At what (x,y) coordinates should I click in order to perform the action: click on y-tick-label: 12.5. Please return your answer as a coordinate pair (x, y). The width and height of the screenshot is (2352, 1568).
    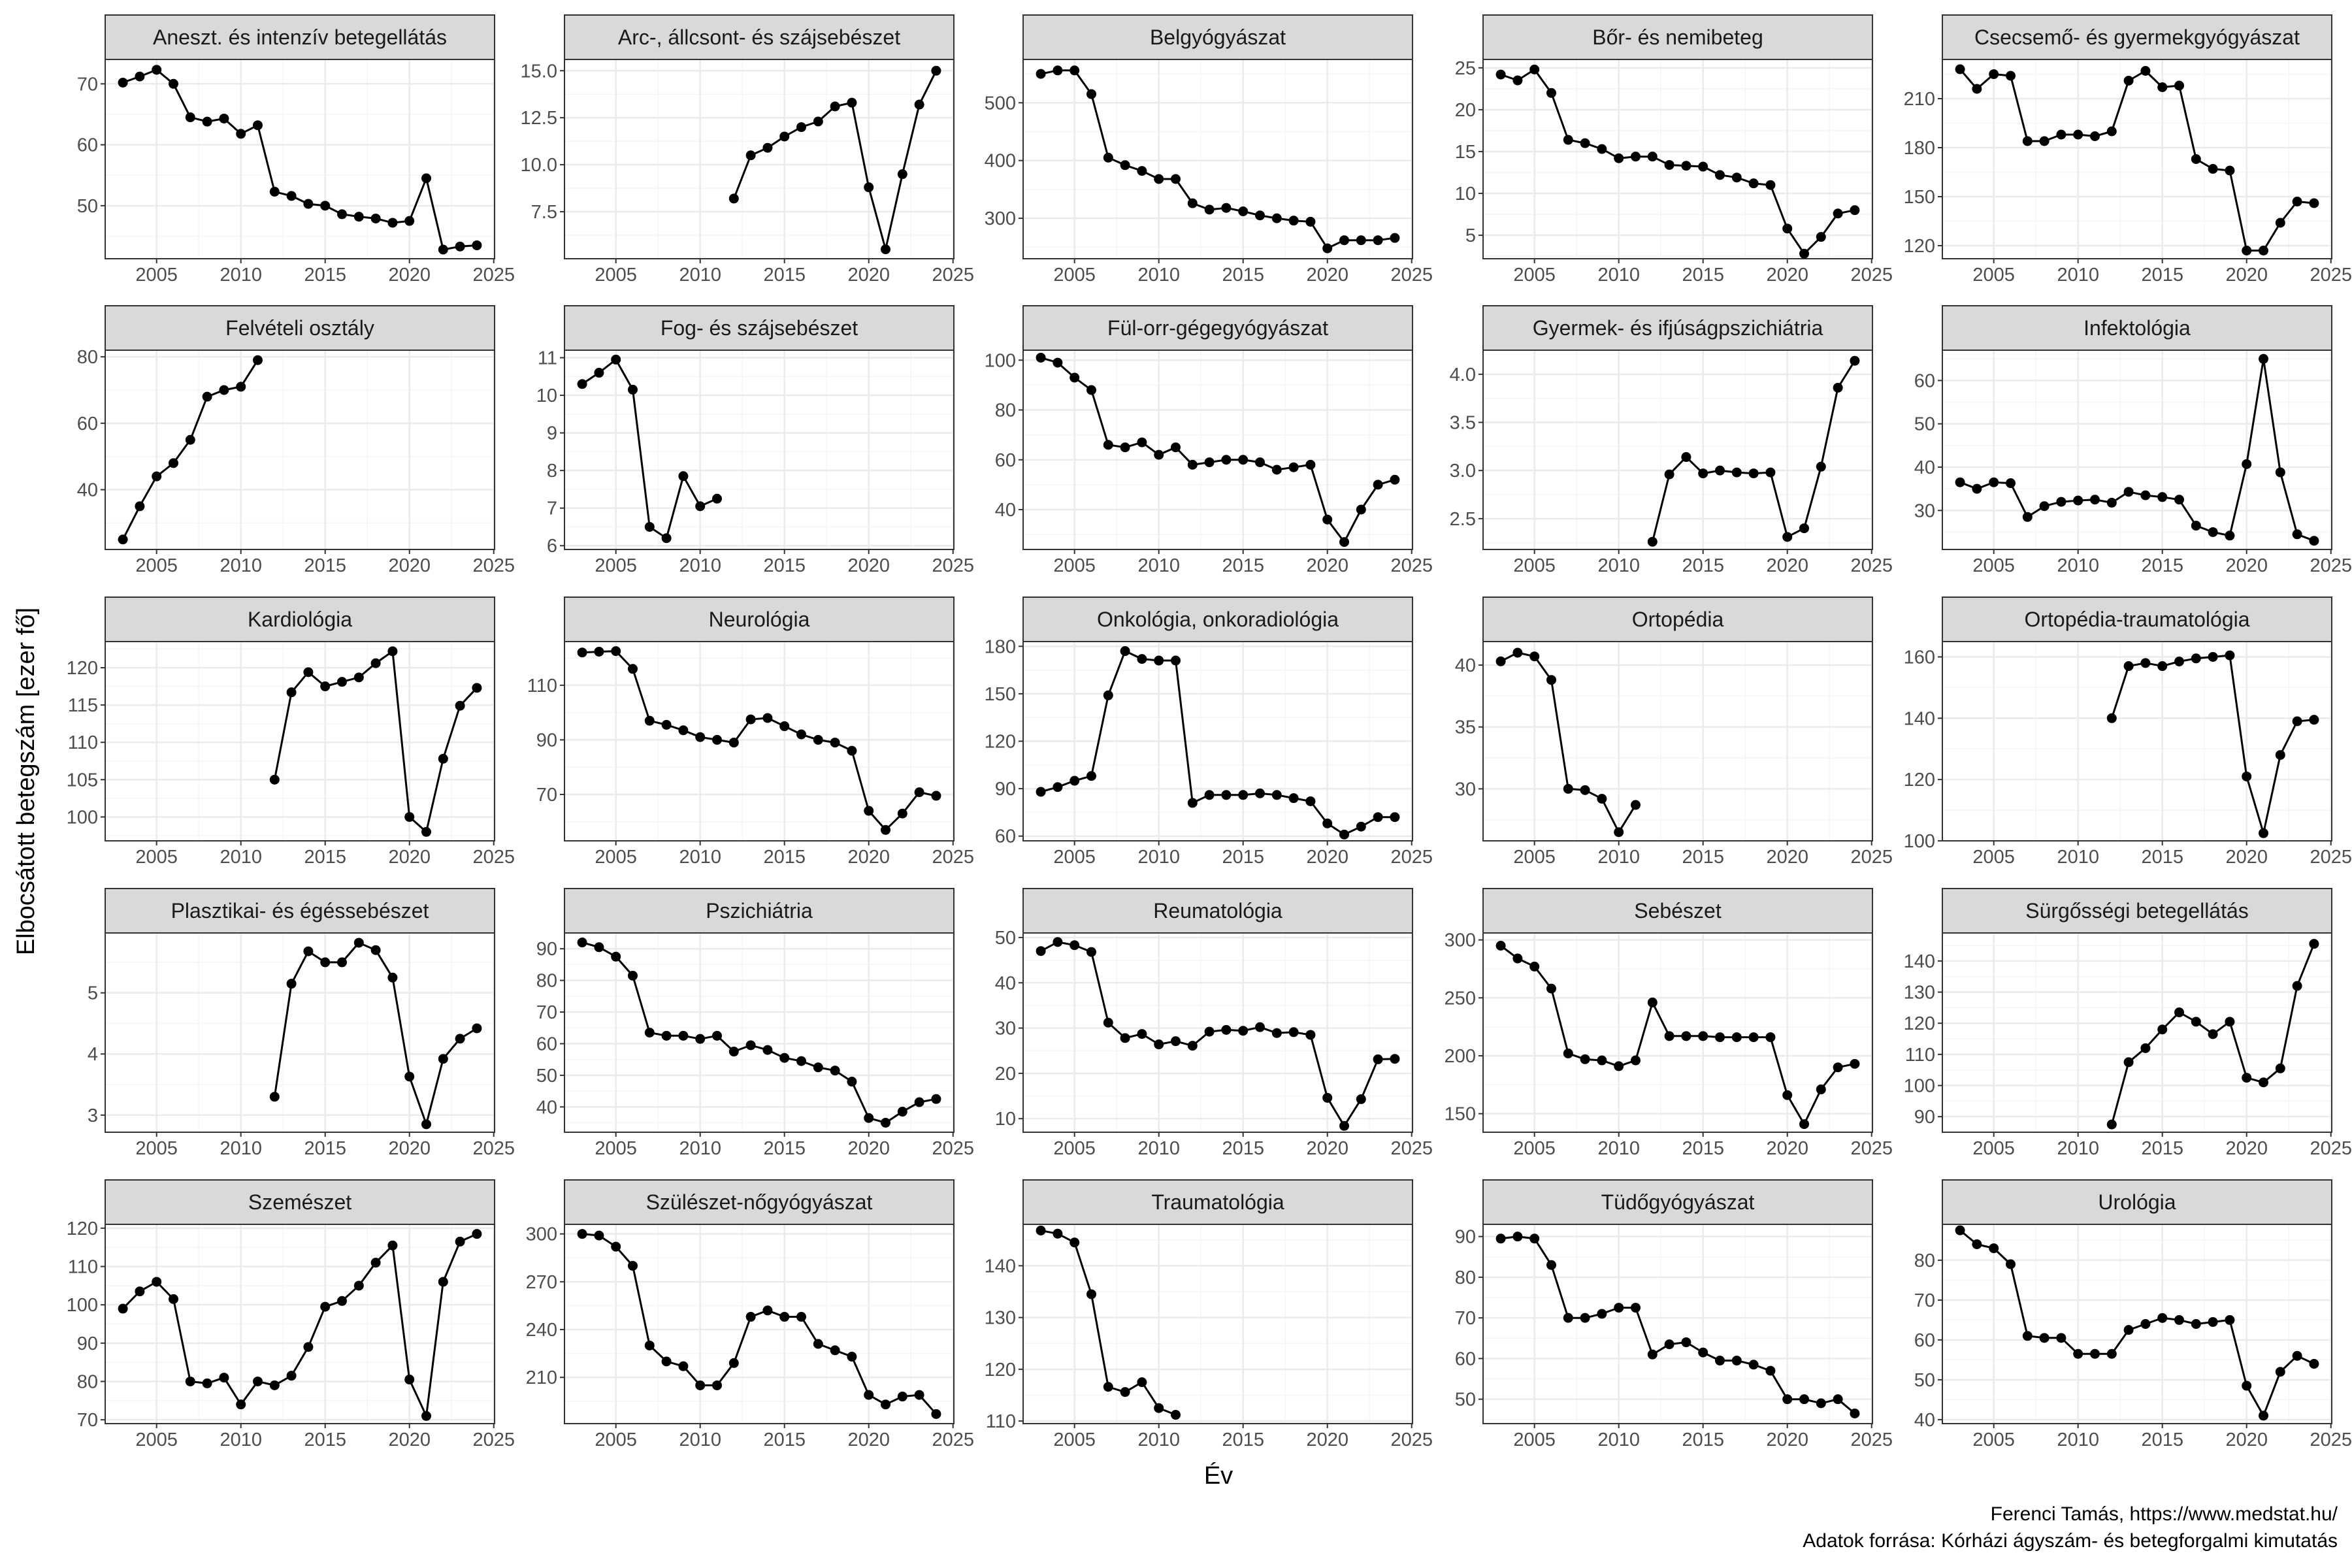
    Looking at the image, I should click on (539, 118).